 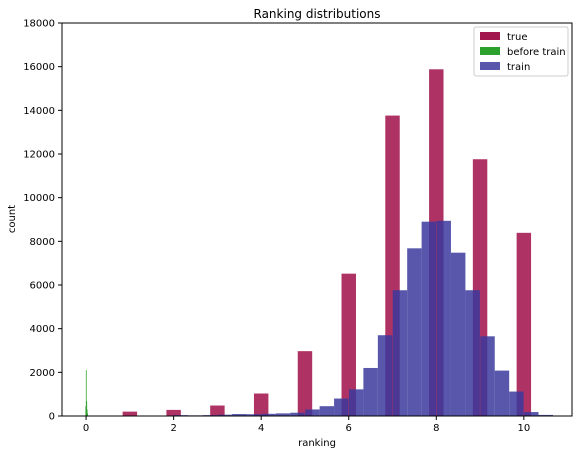 I want to click on x-tick-label: 10, so click(x=523, y=428).